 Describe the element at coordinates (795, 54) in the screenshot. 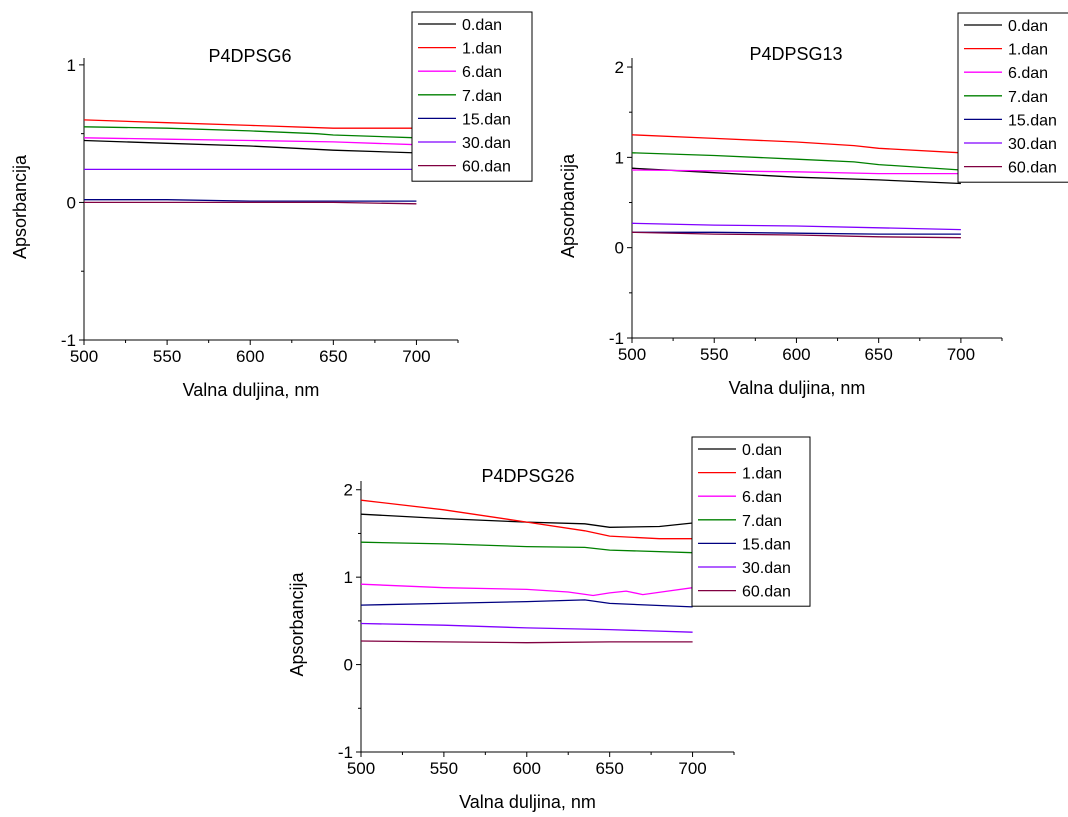

I see `chart-title: P4DPSG13` at that location.